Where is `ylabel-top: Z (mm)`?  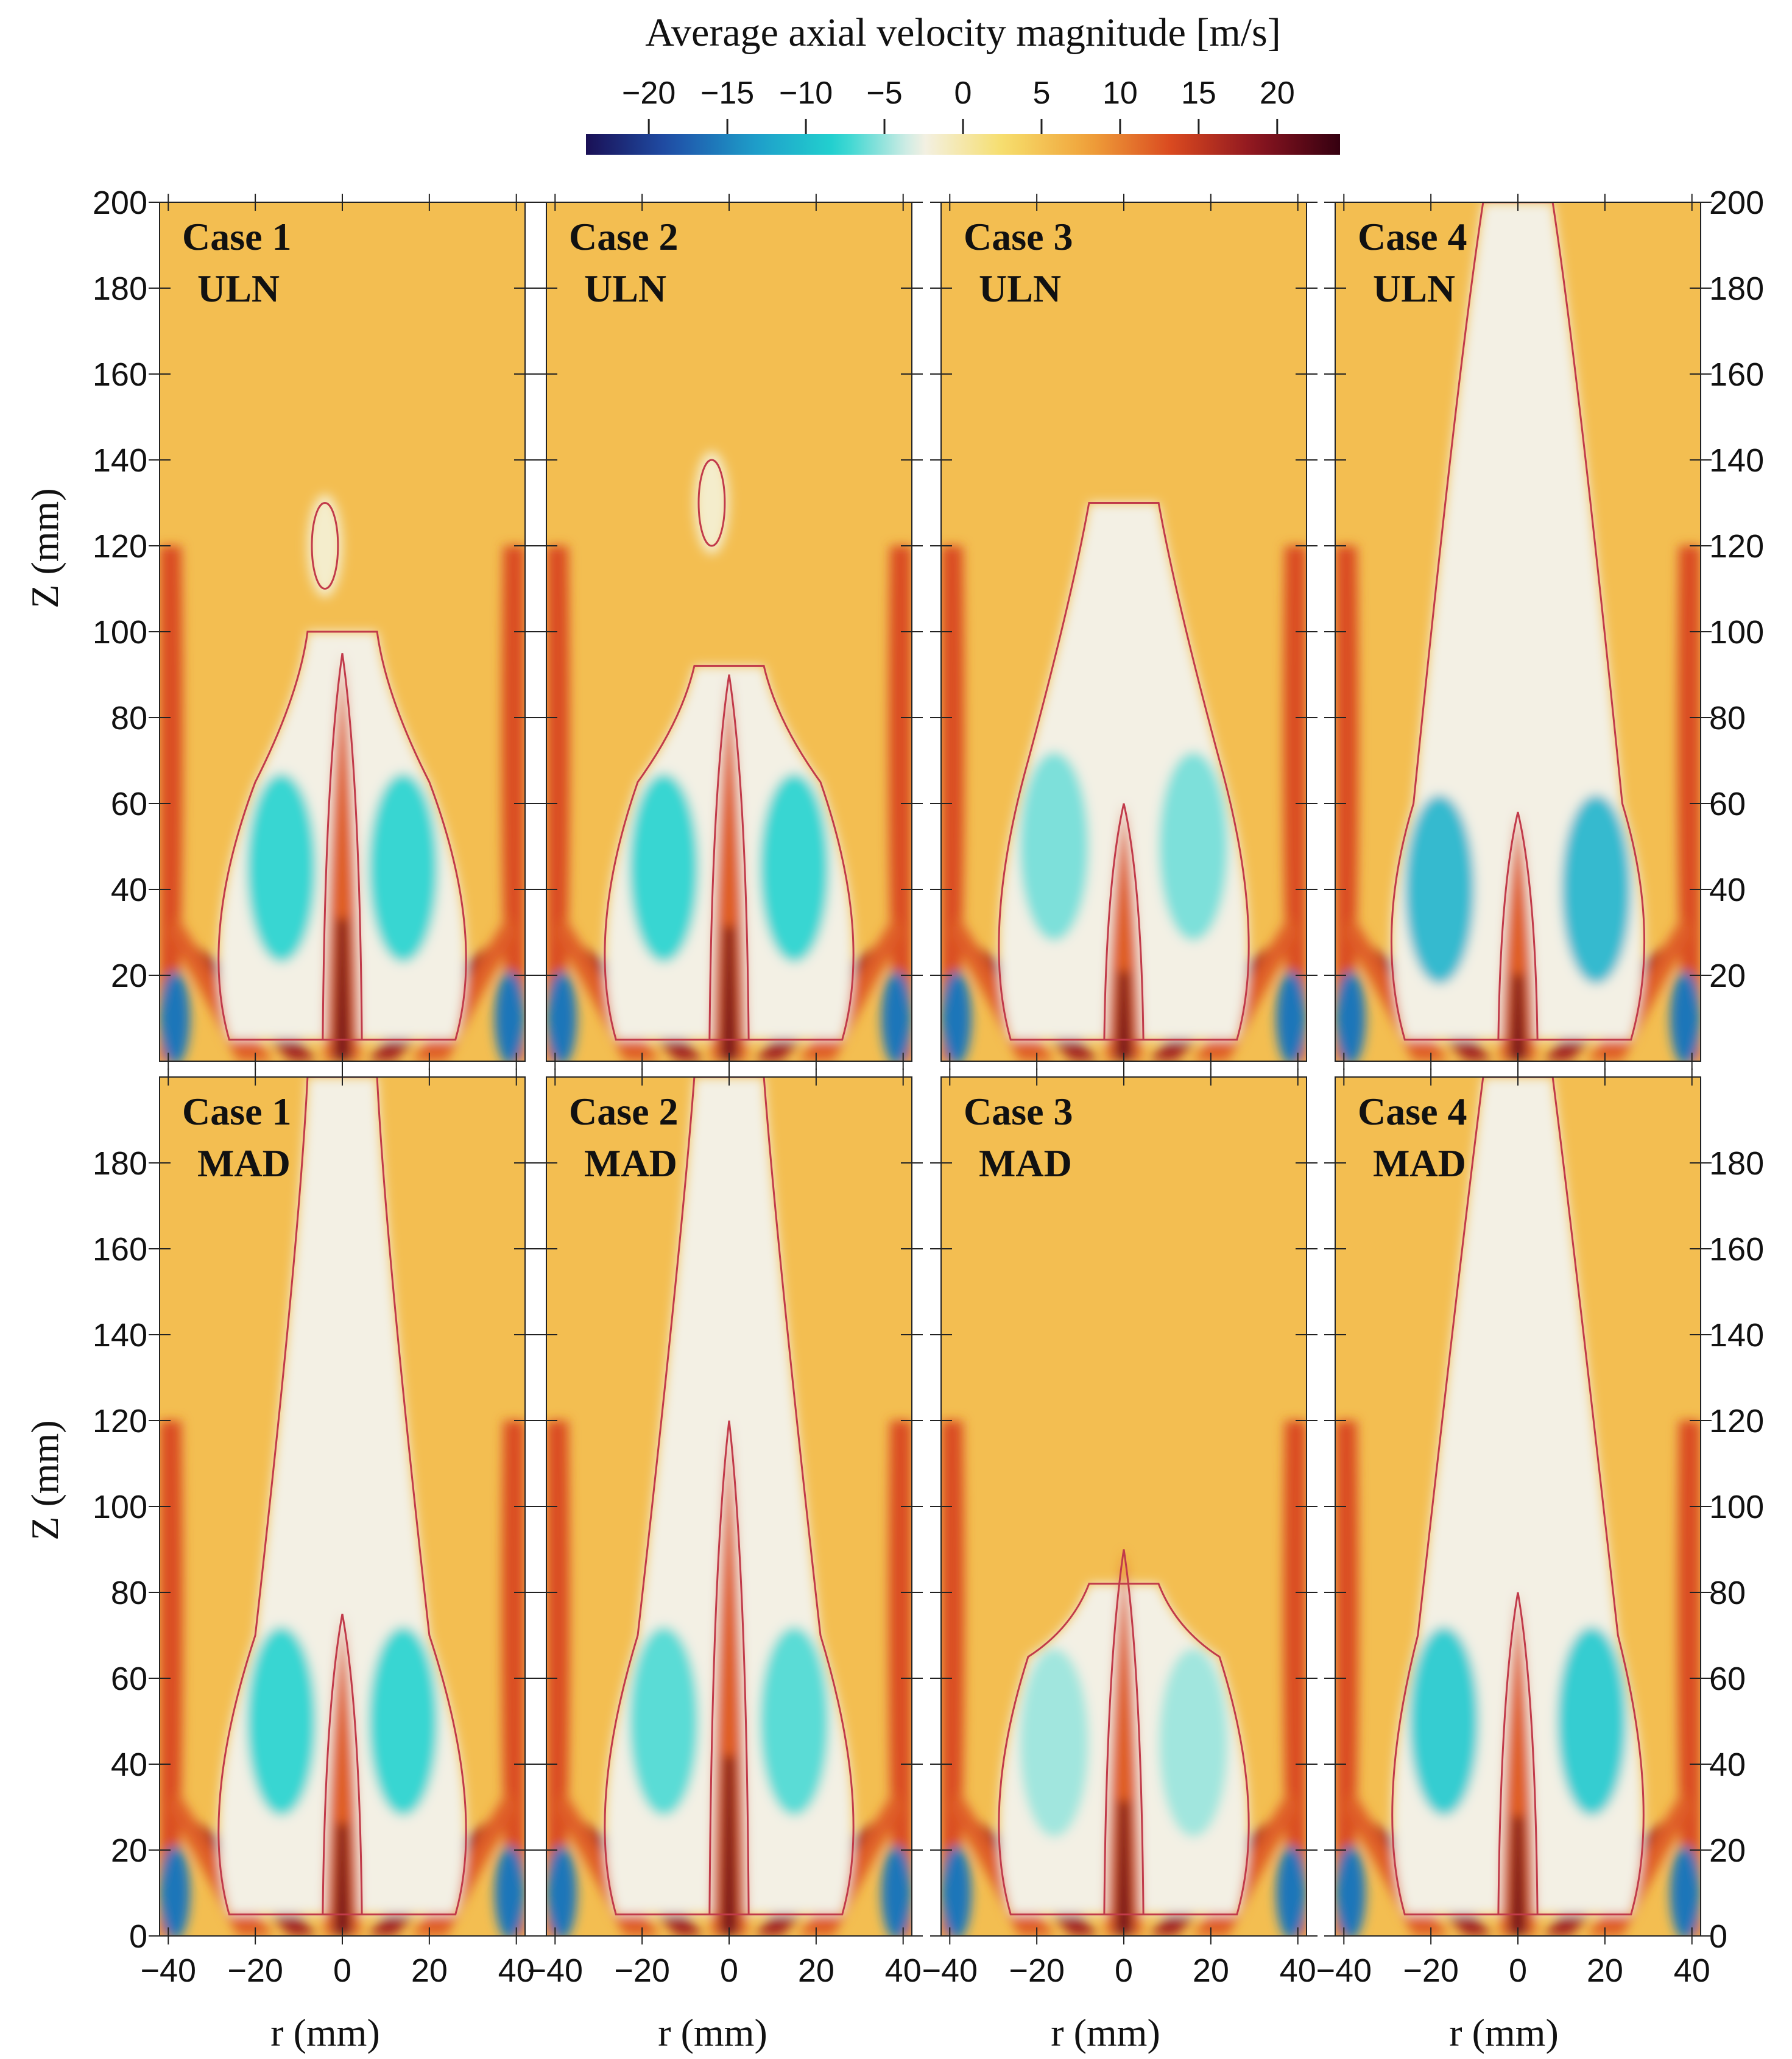
ylabel-top: Z (mm) is located at coordinates (45, 548).